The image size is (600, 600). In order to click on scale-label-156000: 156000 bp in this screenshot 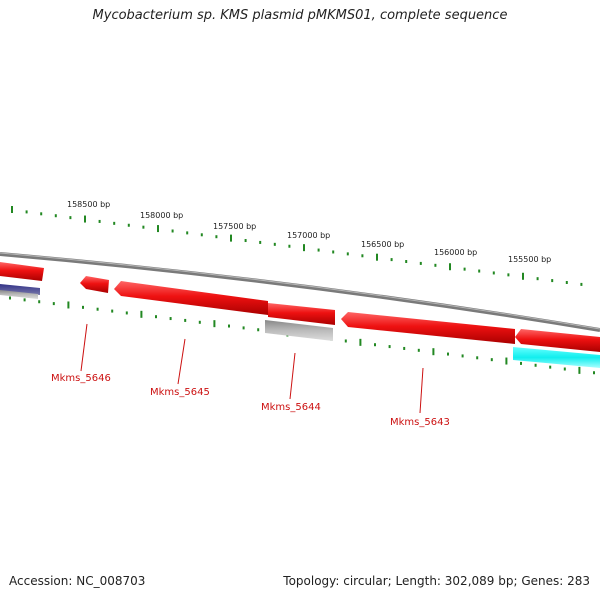, I will do `click(455, 252)`.